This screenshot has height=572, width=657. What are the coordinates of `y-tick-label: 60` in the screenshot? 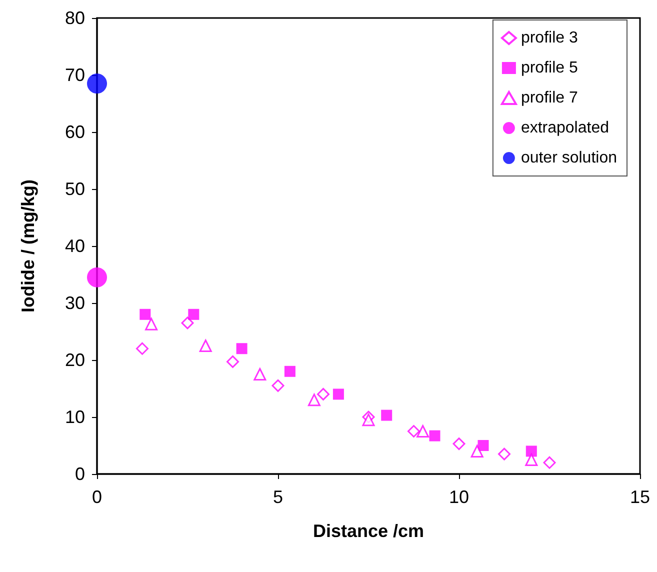 It's located at (74, 132).